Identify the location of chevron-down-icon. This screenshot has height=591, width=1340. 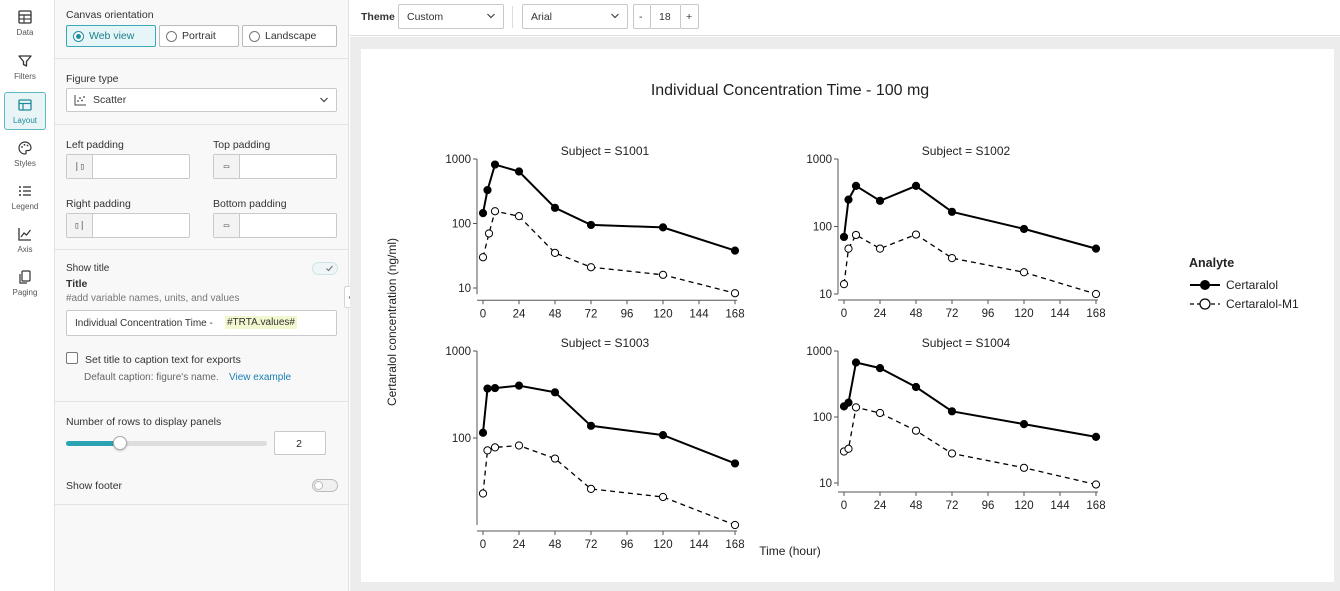
(615, 16).